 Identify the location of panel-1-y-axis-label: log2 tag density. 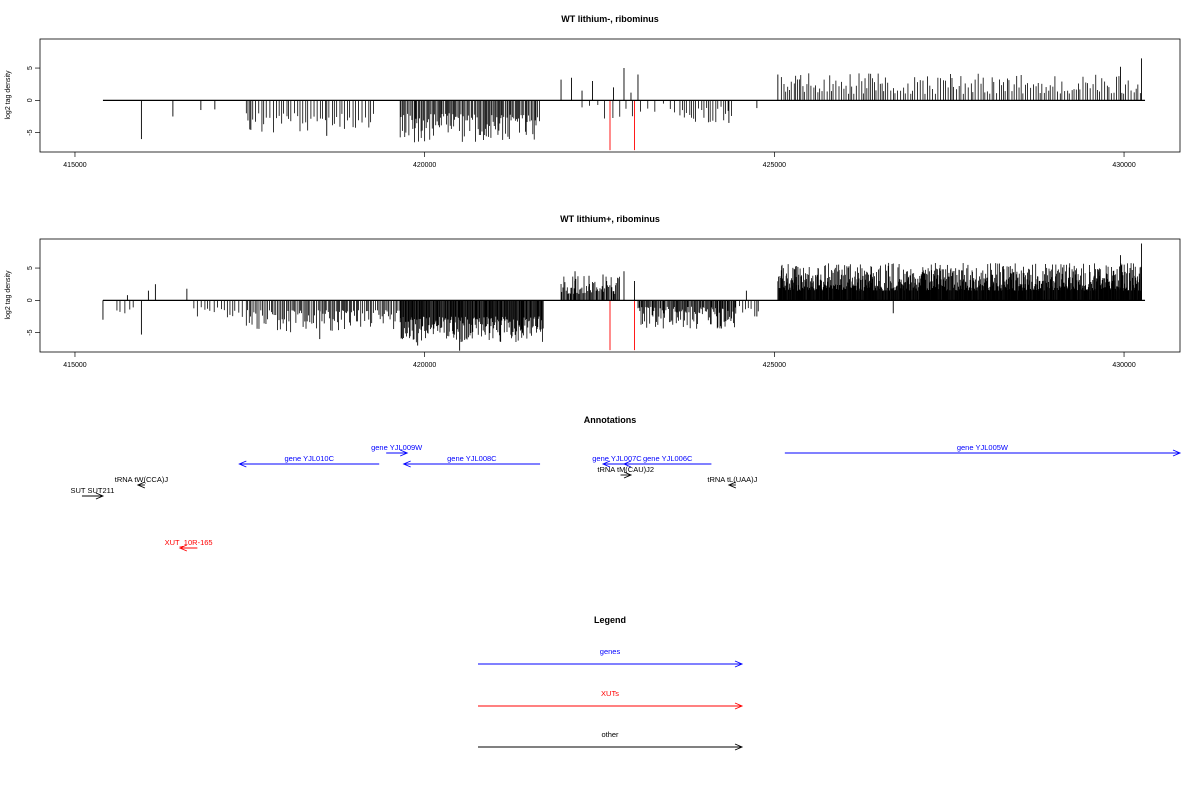
(8, 95).